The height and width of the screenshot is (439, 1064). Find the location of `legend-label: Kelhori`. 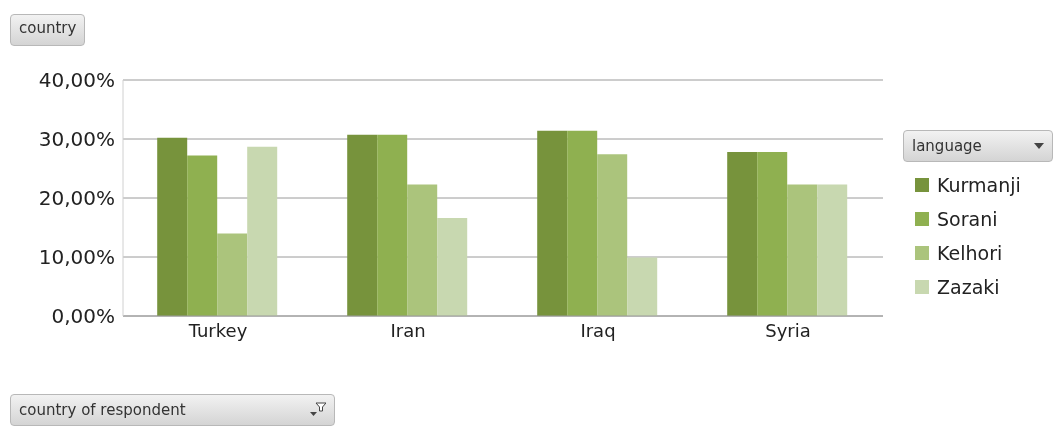

legend-label: Kelhori is located at coordinates (970, 253).